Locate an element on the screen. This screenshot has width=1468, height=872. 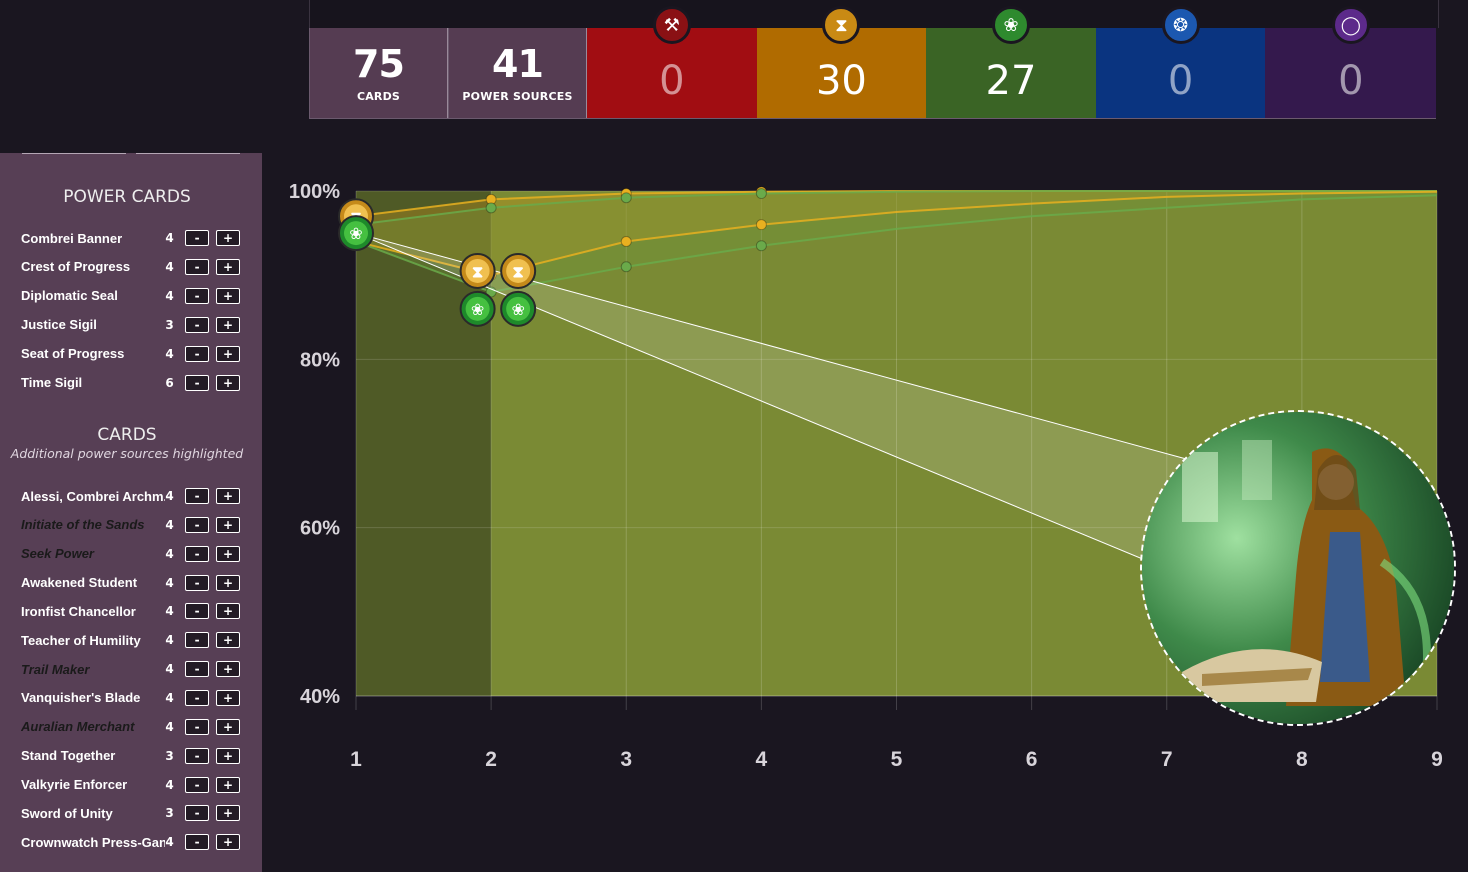
card-name: Seek Power is located at coordinates (57, 554).